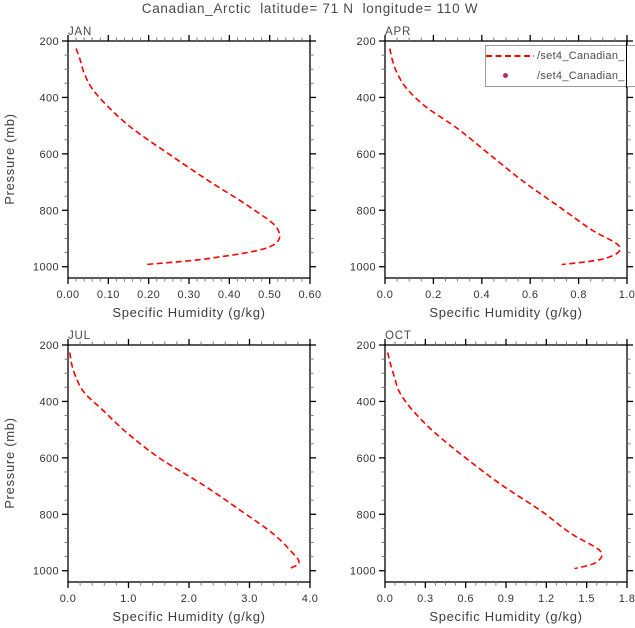 The height and width of the screenshot is (628, 635). Describe the element at coordinates (269, 295) in the screenshot. I see `x-tick-label: 0.50` at that location.